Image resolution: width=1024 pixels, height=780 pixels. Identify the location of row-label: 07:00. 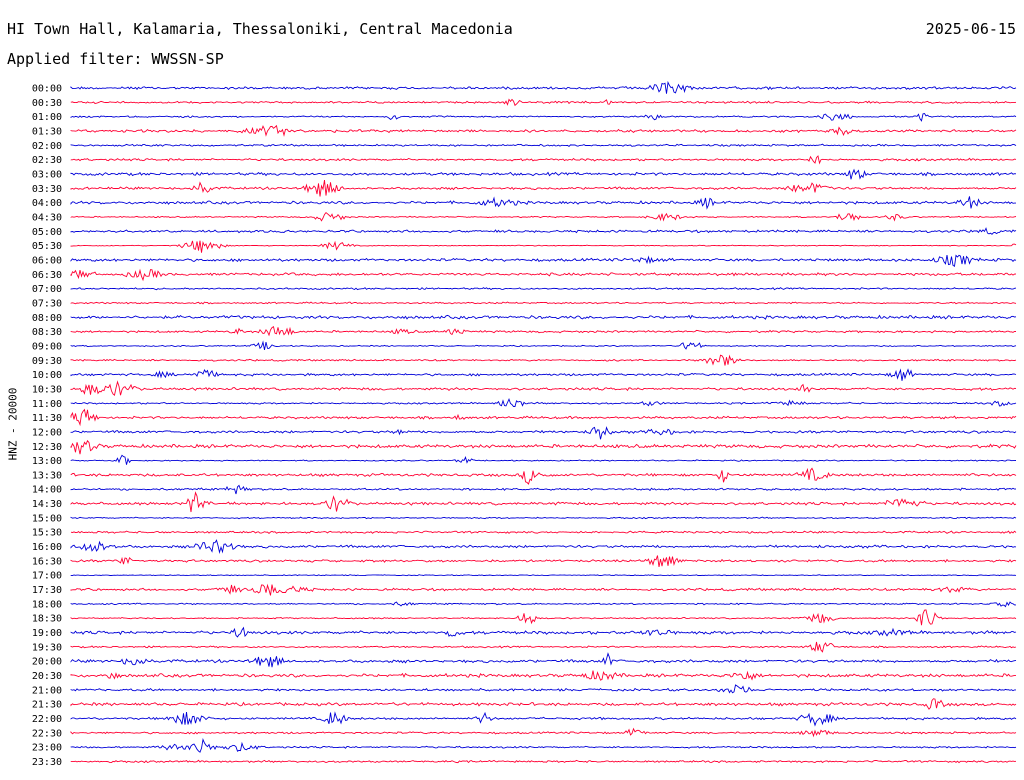
(47, 289).